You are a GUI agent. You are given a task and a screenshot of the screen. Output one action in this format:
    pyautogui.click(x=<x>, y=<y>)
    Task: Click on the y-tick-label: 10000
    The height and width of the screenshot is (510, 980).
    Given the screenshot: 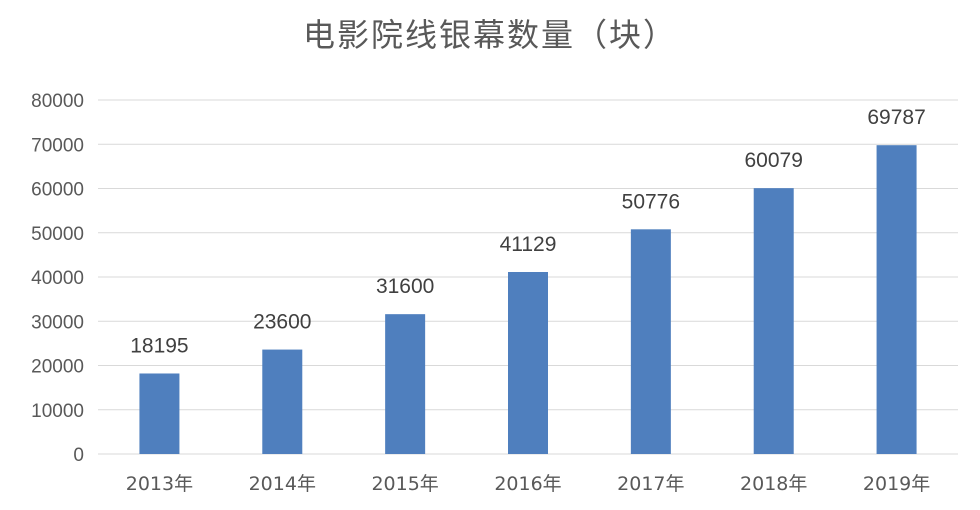 What is the action you would take?
    pyautogui.click(x=57, y=411)
    